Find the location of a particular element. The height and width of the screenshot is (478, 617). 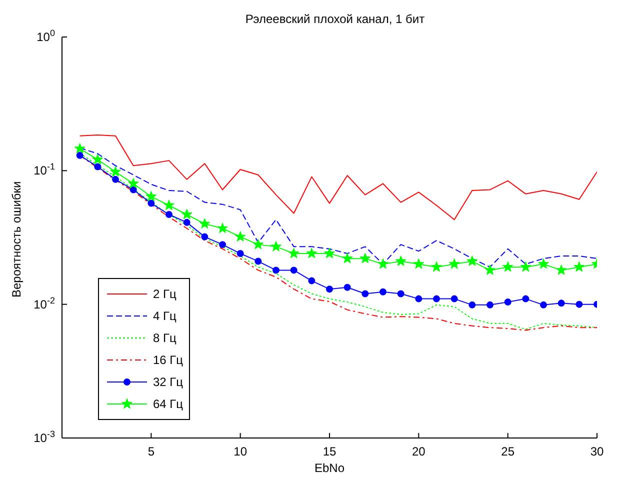

y-tick-label: 10$^{-3}$ is located at coordinates (44, 437).